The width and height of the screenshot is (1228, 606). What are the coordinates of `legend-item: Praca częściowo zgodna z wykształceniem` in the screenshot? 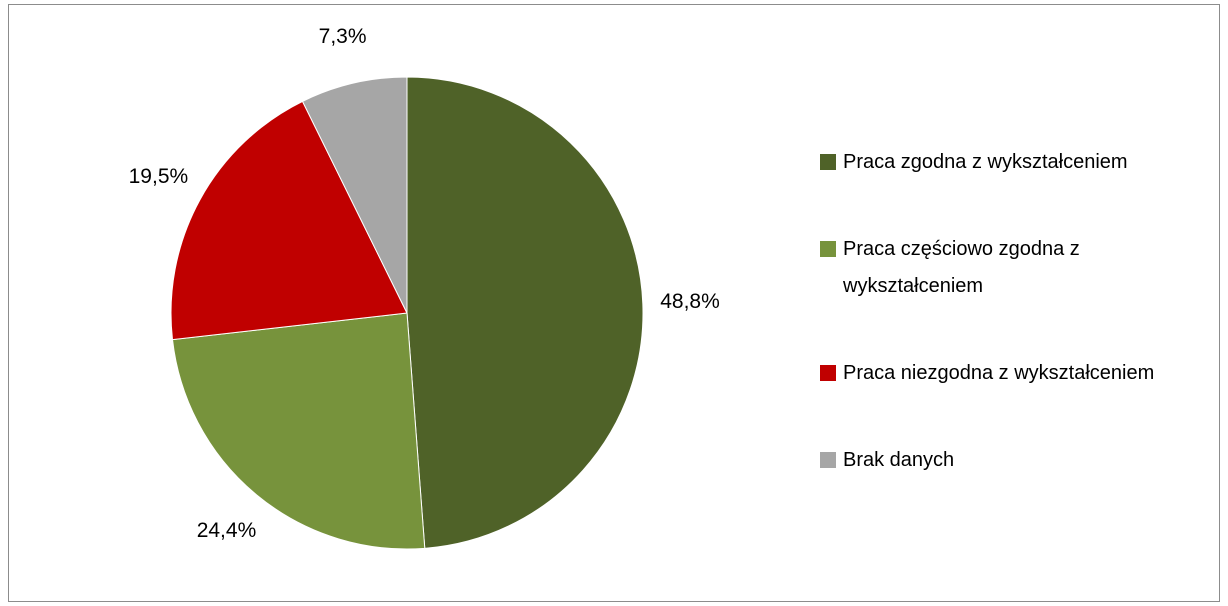 It's located at (1000, 268).